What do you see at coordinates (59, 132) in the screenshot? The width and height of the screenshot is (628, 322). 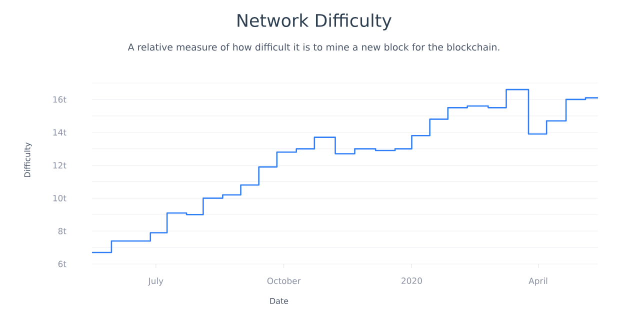 I see `y-tick-label: 14t` at bounding box center [59, 132].